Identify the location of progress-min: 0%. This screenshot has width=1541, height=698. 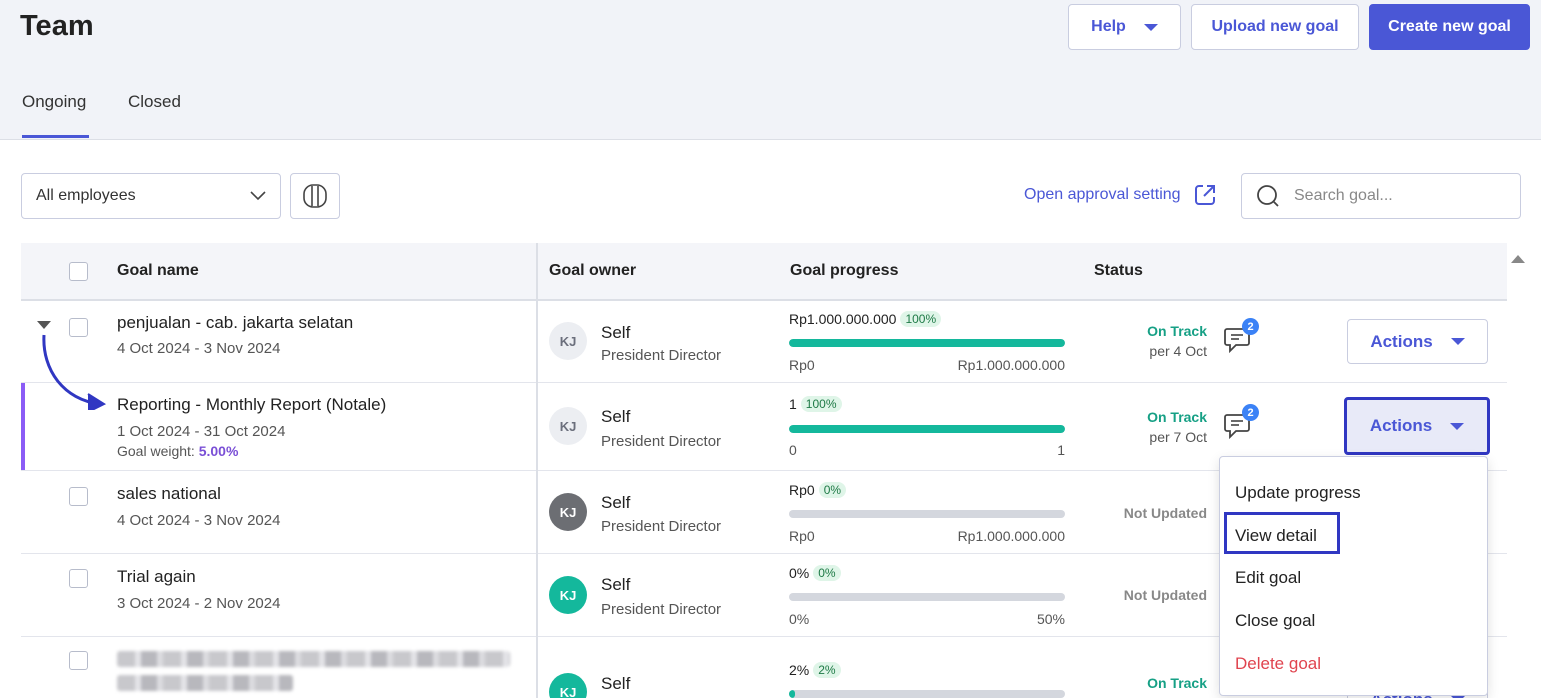
(799, 619).